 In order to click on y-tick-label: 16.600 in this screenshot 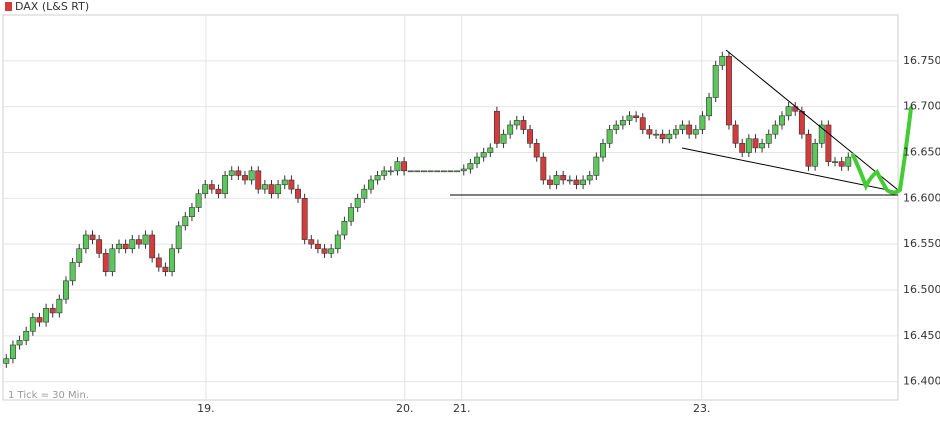, I will do `click(921, 197)`.